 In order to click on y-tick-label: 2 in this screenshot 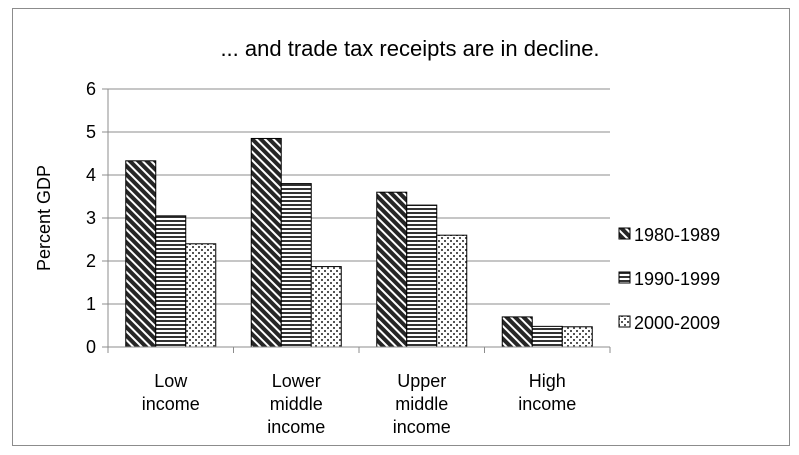, I will do `click(91, 261)`.